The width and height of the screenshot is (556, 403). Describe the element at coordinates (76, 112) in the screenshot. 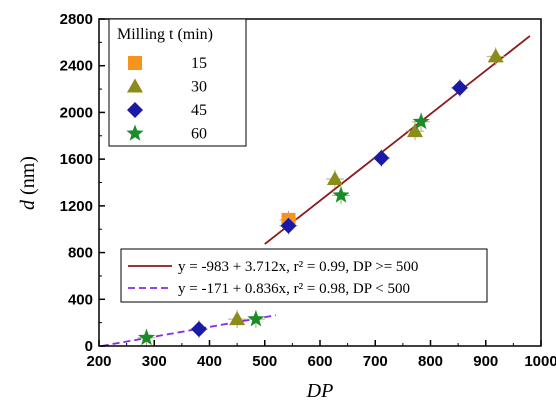

I see `y-tick-label: 2000` at that location.